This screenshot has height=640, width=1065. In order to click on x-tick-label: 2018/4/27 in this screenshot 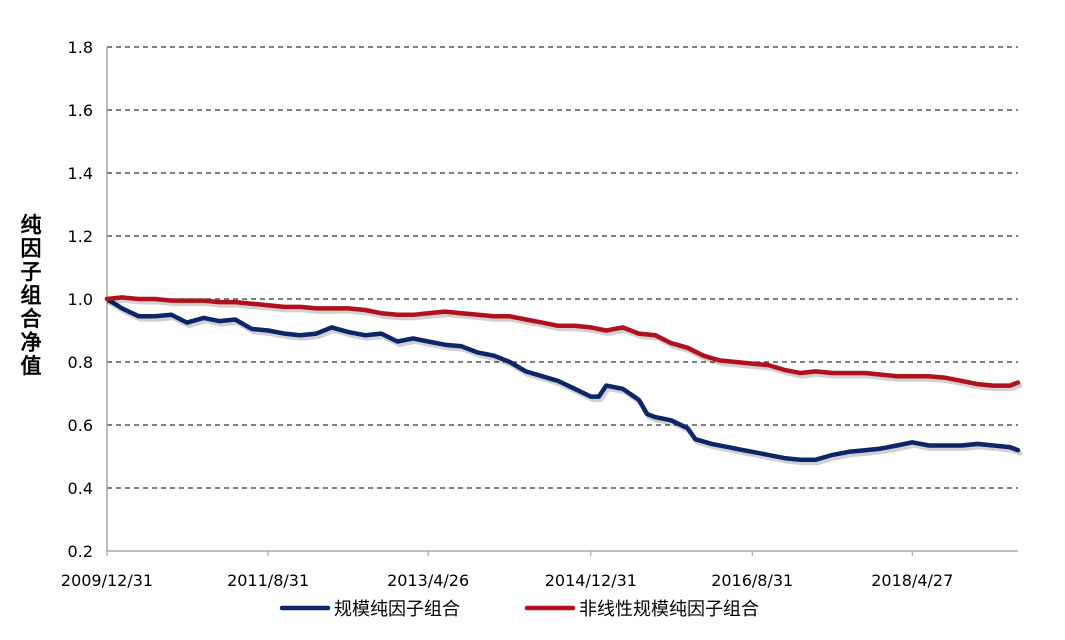, I will do `click(912, 580)`.